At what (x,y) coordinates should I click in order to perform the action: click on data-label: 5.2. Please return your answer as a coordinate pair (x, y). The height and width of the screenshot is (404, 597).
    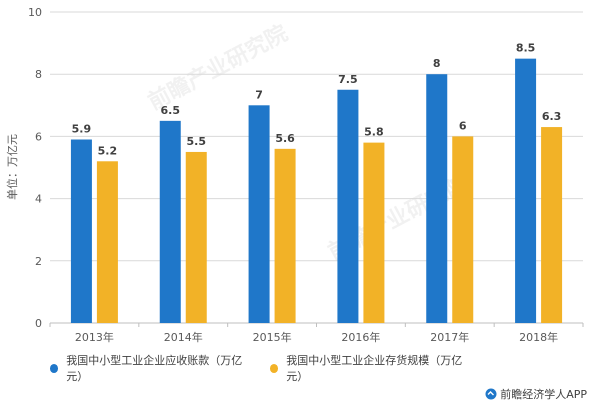
    Looking at the image, I should click on (108, 150).